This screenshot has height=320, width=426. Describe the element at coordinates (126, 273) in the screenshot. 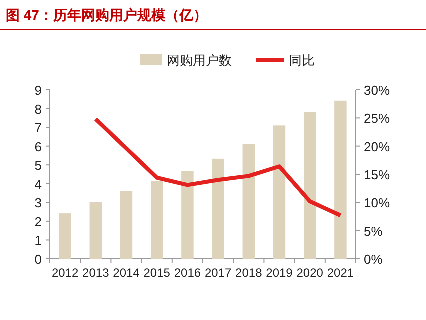

I see `x-tick-label: 2014` at that location.